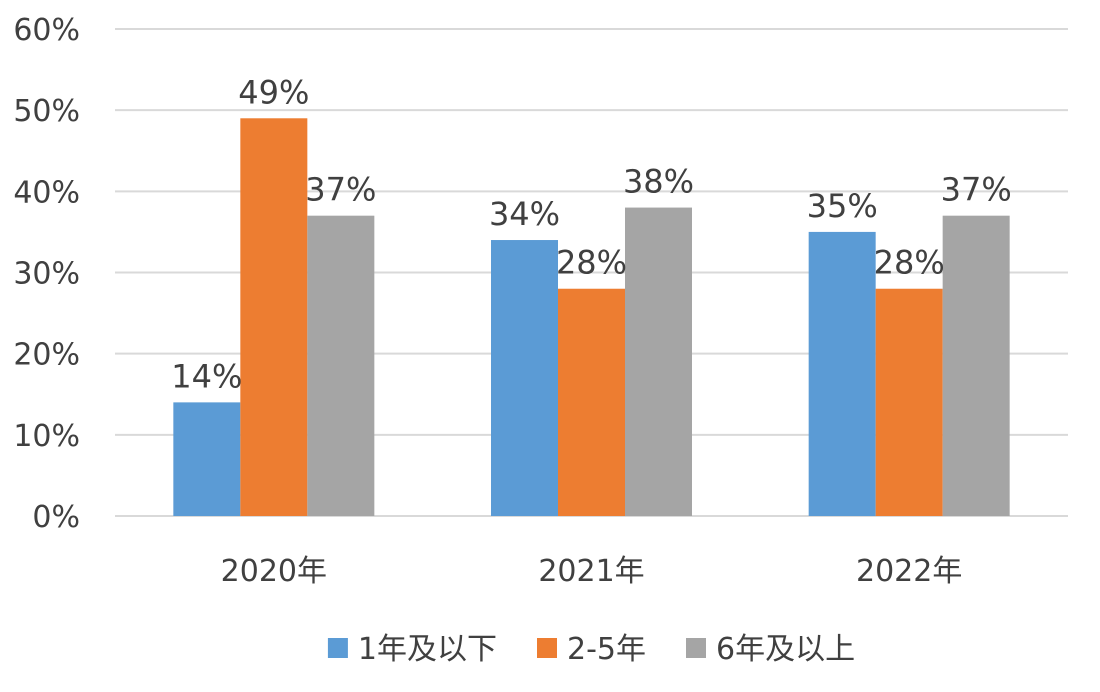 This screenshot has height=692, width=1100. Describe the element at coordinates (524, 214) in the screenshot. I see `data-label: 34%` at that location.